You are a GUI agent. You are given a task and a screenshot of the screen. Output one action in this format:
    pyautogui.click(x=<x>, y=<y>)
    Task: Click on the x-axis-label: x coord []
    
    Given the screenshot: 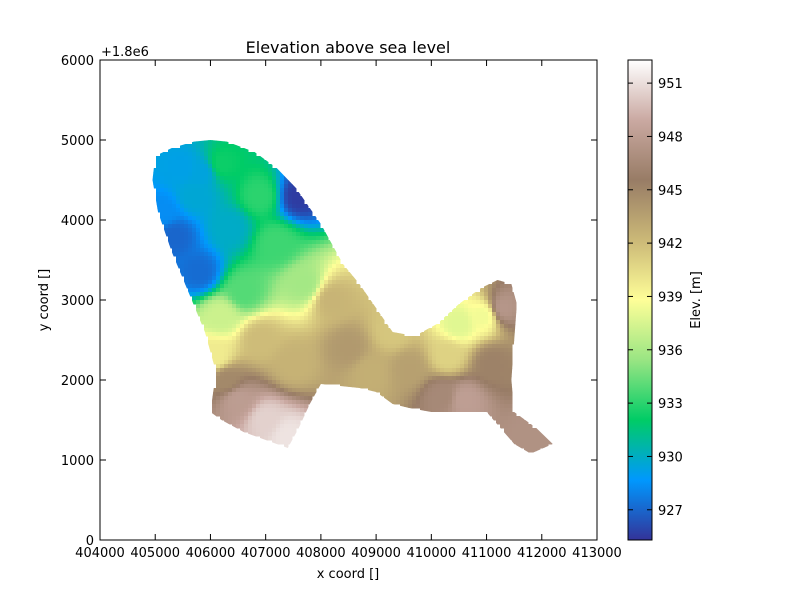 What is the action you would take?
    pyautogui.click(x=348, y=574)
    